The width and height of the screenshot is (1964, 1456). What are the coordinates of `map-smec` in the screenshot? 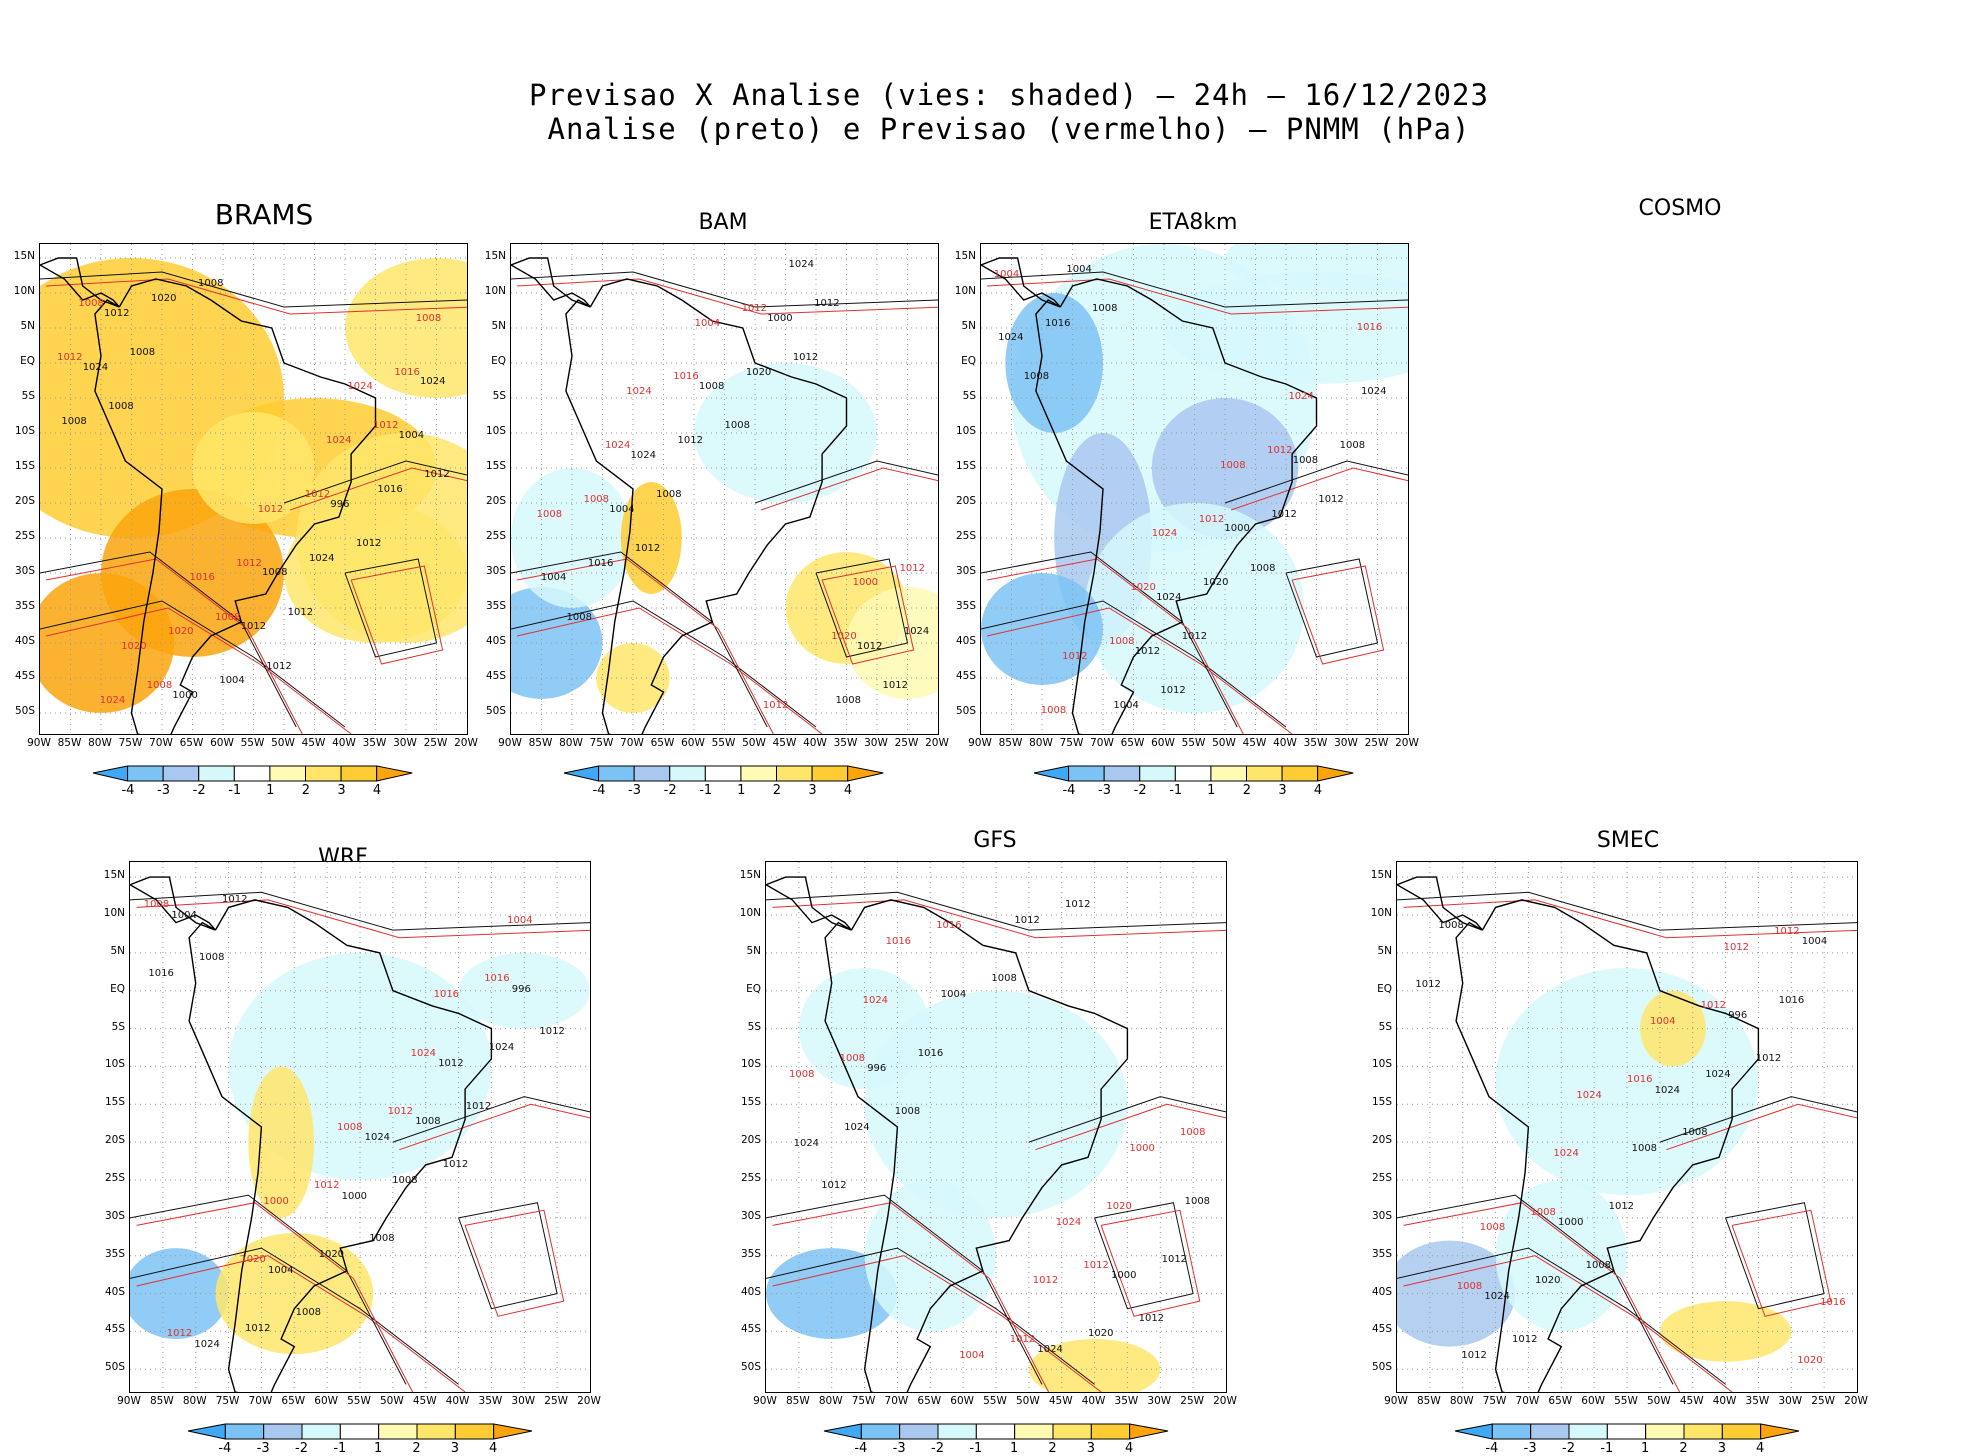 It's located at (1627, 1127).